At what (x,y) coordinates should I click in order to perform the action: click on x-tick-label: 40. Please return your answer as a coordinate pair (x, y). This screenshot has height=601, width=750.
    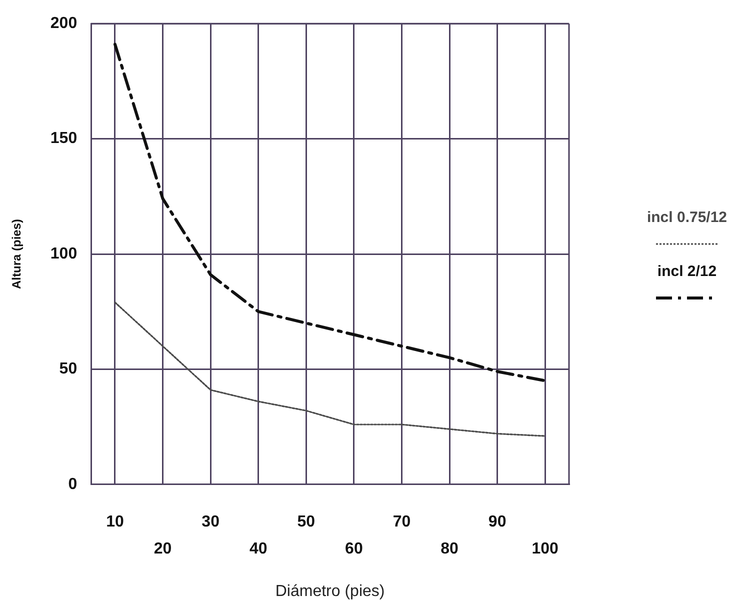
    Looking at the image, I should click on (258, 549).